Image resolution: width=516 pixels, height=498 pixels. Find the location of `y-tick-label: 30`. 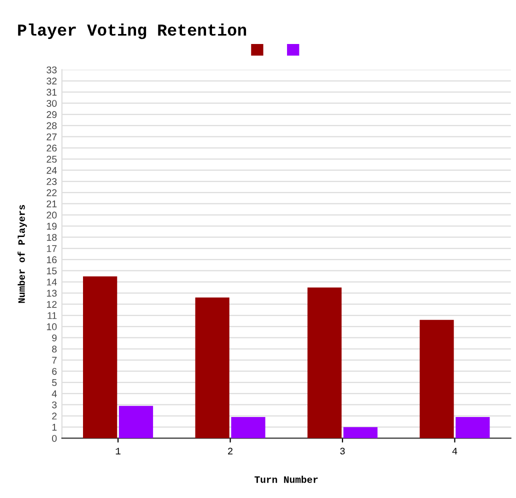

y-tick-label: 30 is located at coordinates (51, 103).